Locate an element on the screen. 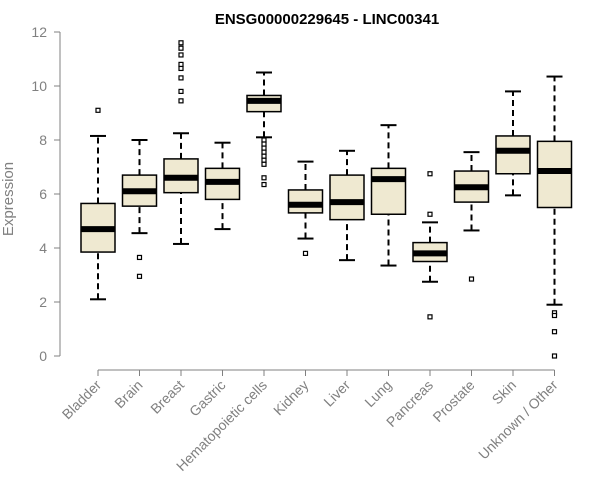 The image size is (600, 500). y-axis: 0 2 4 6 8 10 12 is located at coordinates (46, 194).